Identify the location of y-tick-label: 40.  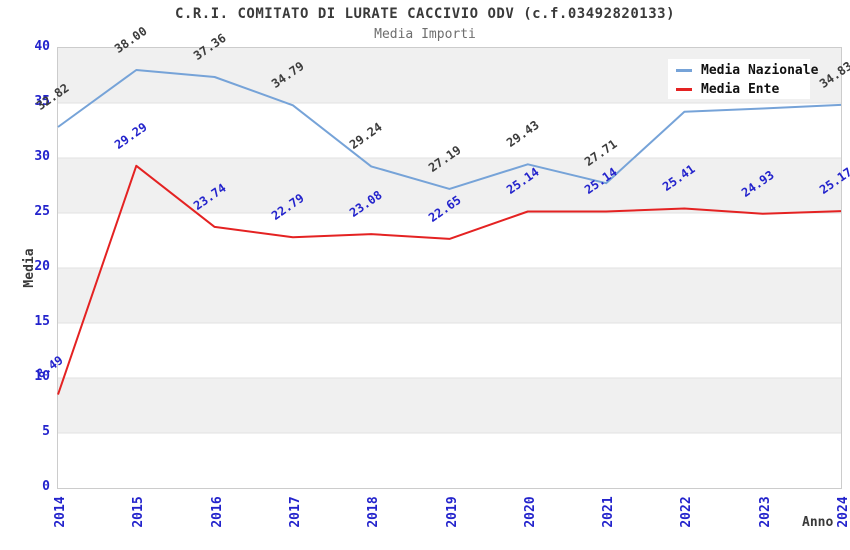
(42, 46).